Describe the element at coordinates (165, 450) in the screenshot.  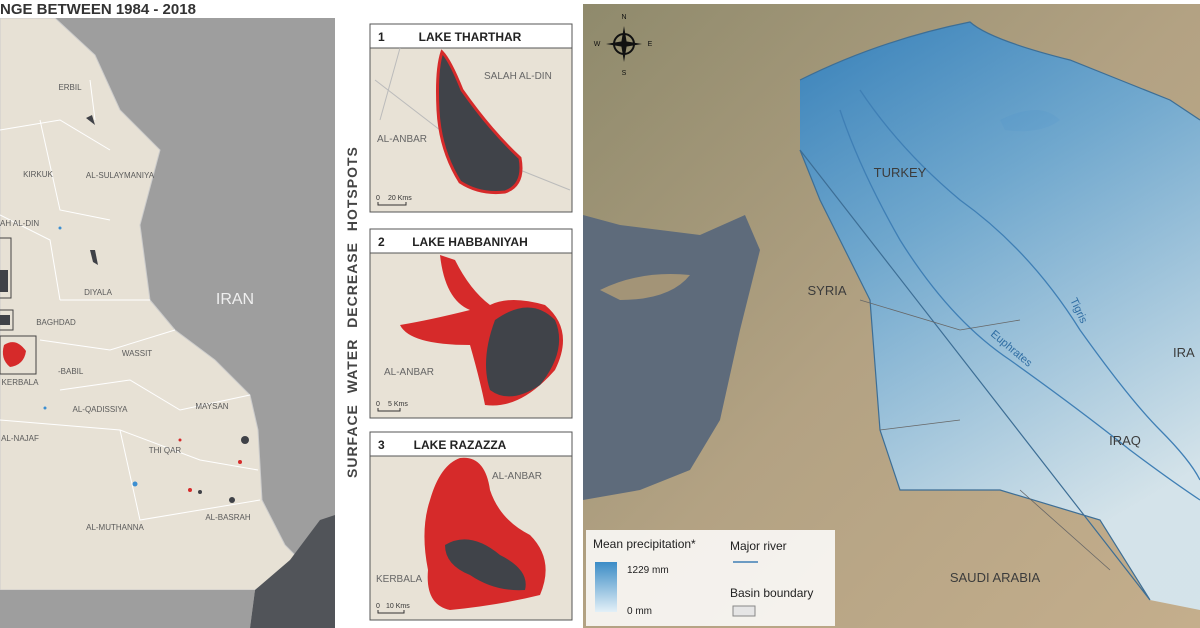
I see `province-label: THI QAR` at that location.